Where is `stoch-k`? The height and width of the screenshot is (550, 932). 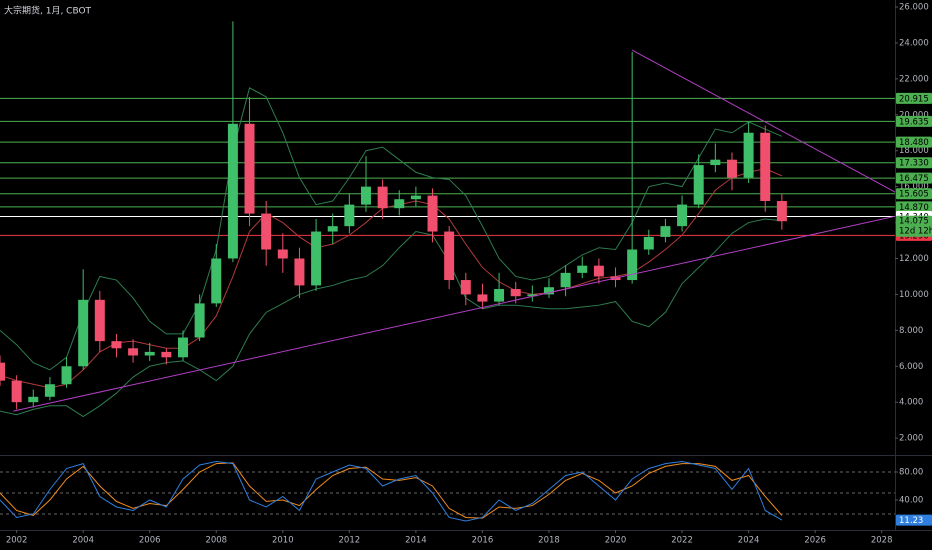 stoch-k is located at coordinates (391, 491).